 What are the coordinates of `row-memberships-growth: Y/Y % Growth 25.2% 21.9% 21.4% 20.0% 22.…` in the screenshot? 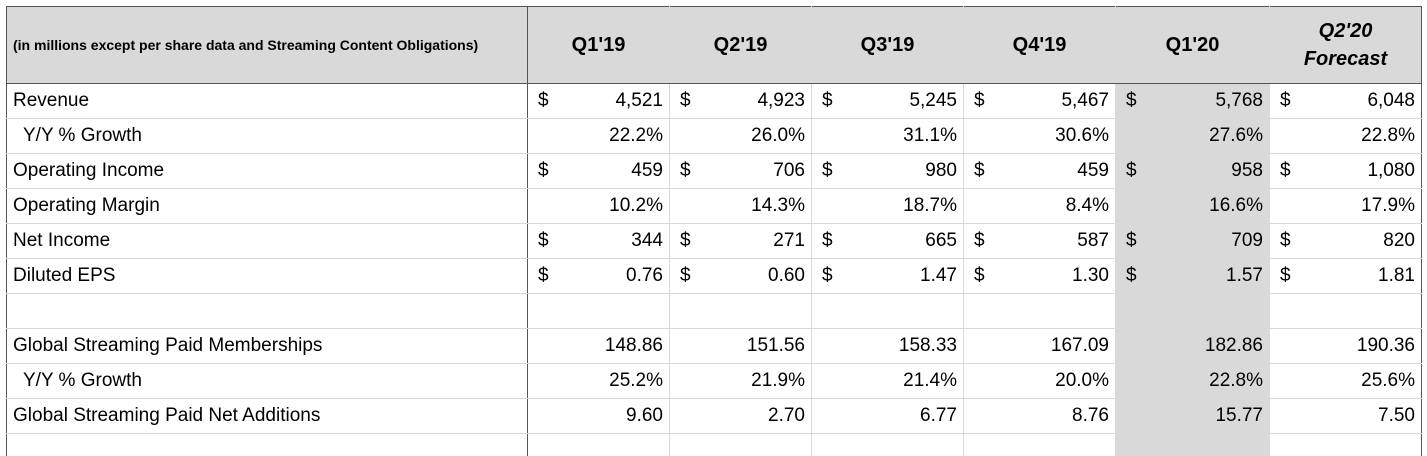 It's located at (714, 381).